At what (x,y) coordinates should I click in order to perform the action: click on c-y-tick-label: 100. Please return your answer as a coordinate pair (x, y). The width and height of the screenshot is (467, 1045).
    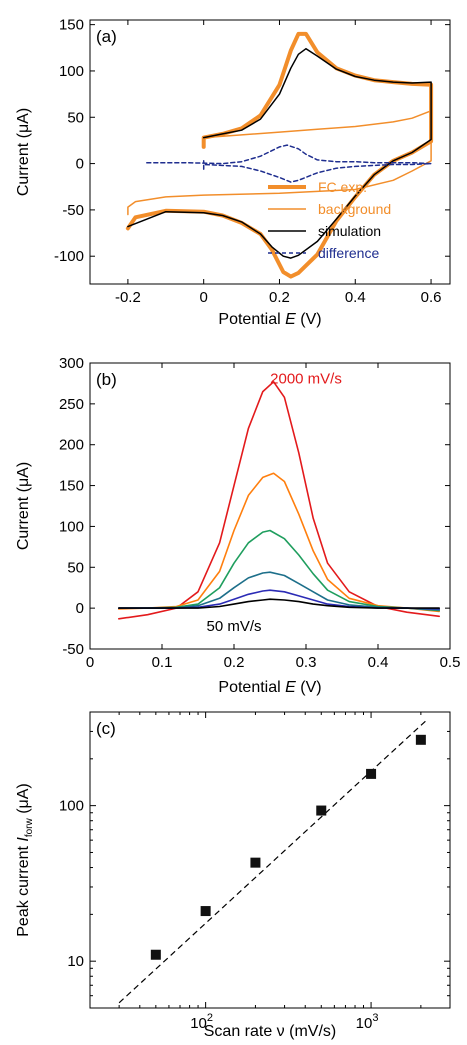
    Looking at the image, I should click on (71, 806).